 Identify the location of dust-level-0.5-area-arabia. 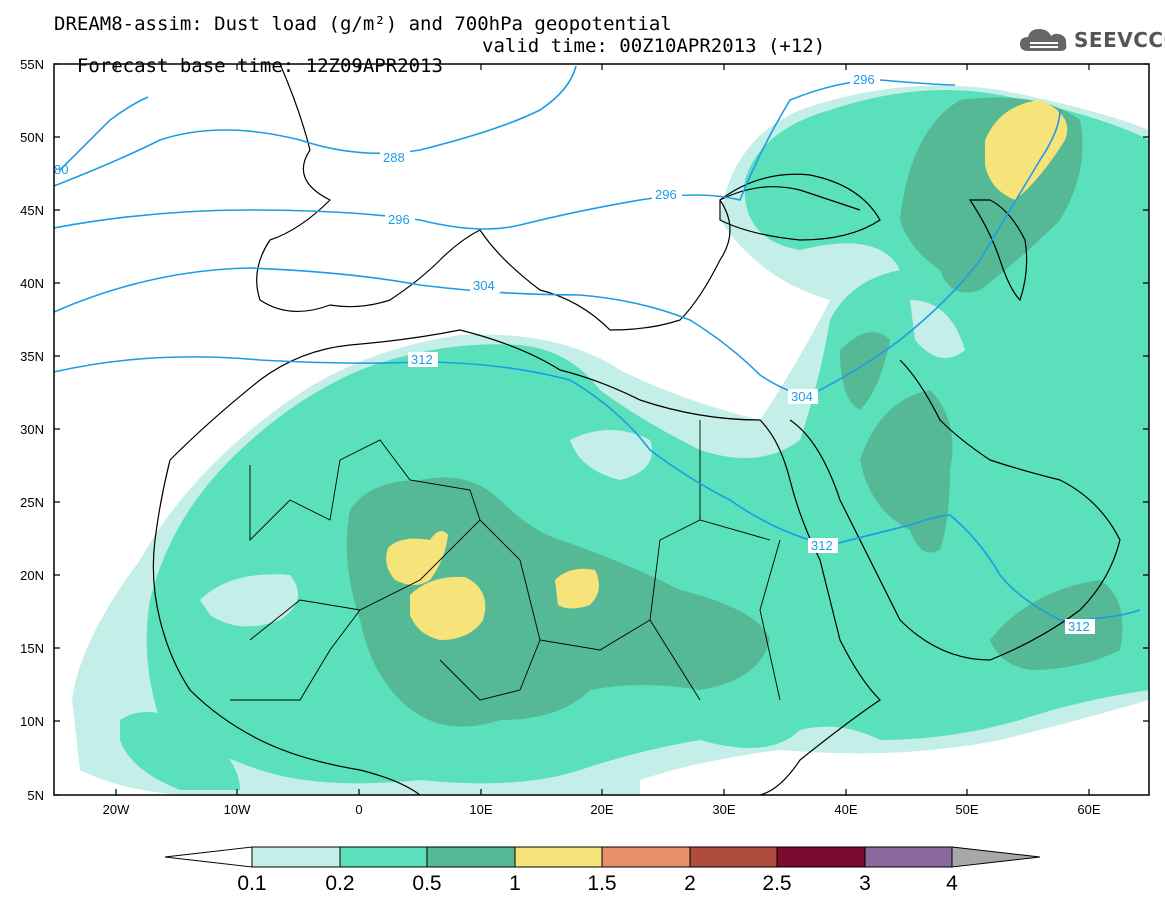
(1056, 625).